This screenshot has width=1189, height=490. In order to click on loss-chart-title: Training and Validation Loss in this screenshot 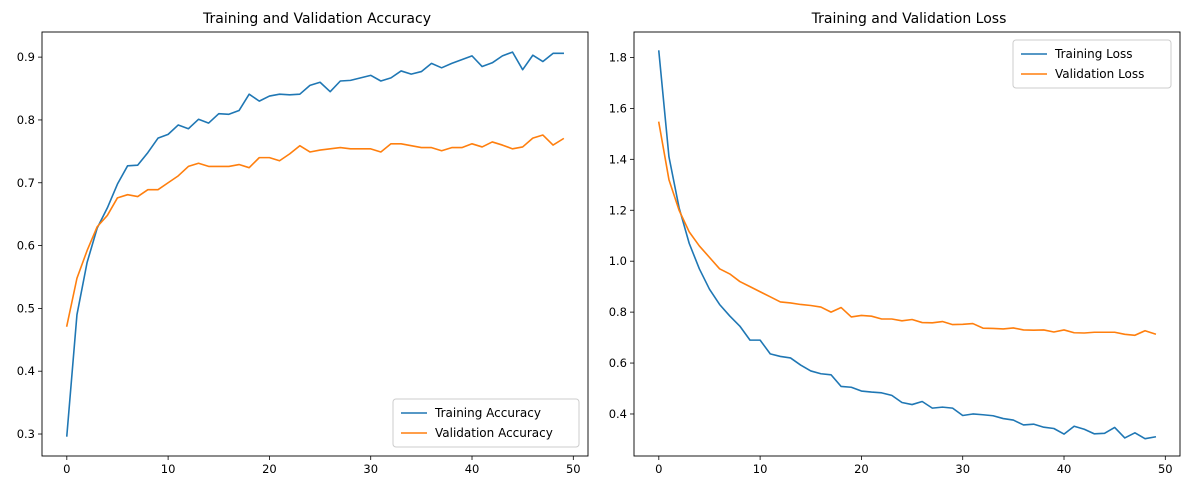, I will do `click(909, 19)`.